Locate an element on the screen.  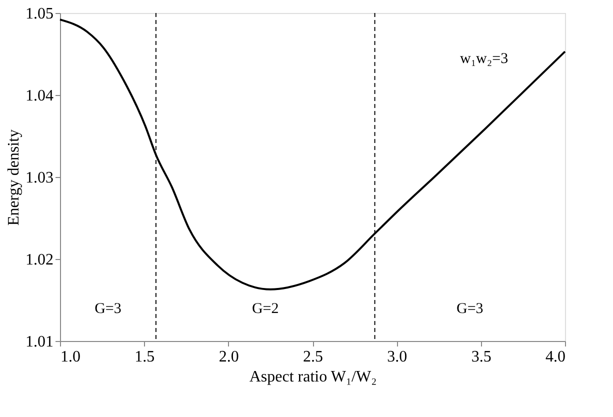
y-tick-label: 1.03 is located at coordinates (40, 178).